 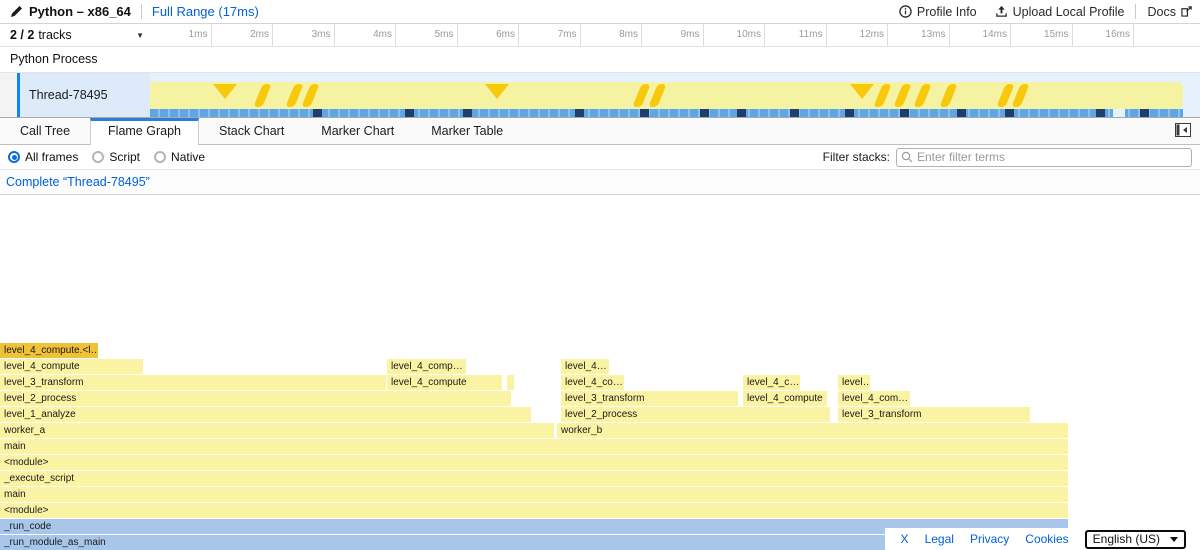 What do you see at coordinates (488, 35) in the screenshot?
I see `ruler-tick: 6ms` at bounding box center [488, 35].